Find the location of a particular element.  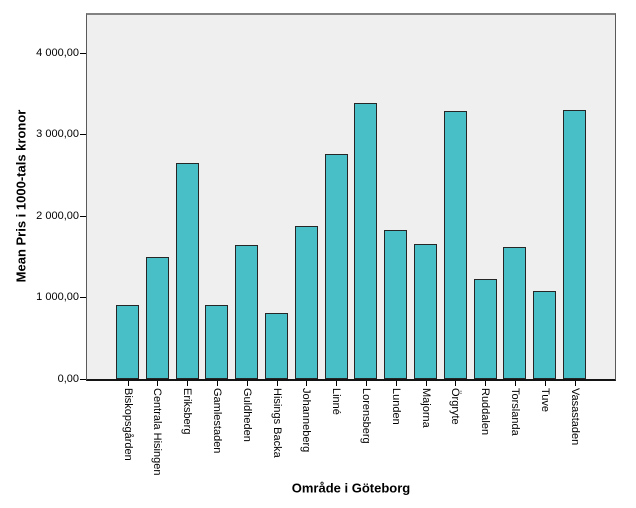

x-tick-label-Guldheden: Guldheden is located at coordinates (247, 415).